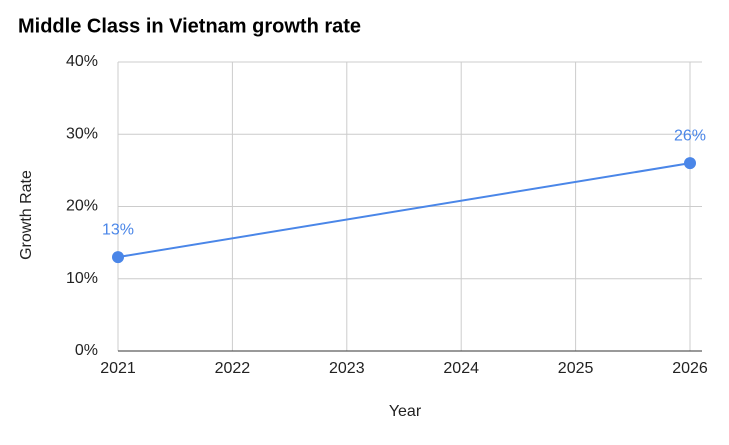 Image resolution: width=729 pixels, height=445 pixels. I want to click on y-tick-label: 40%, so click(82, 61).